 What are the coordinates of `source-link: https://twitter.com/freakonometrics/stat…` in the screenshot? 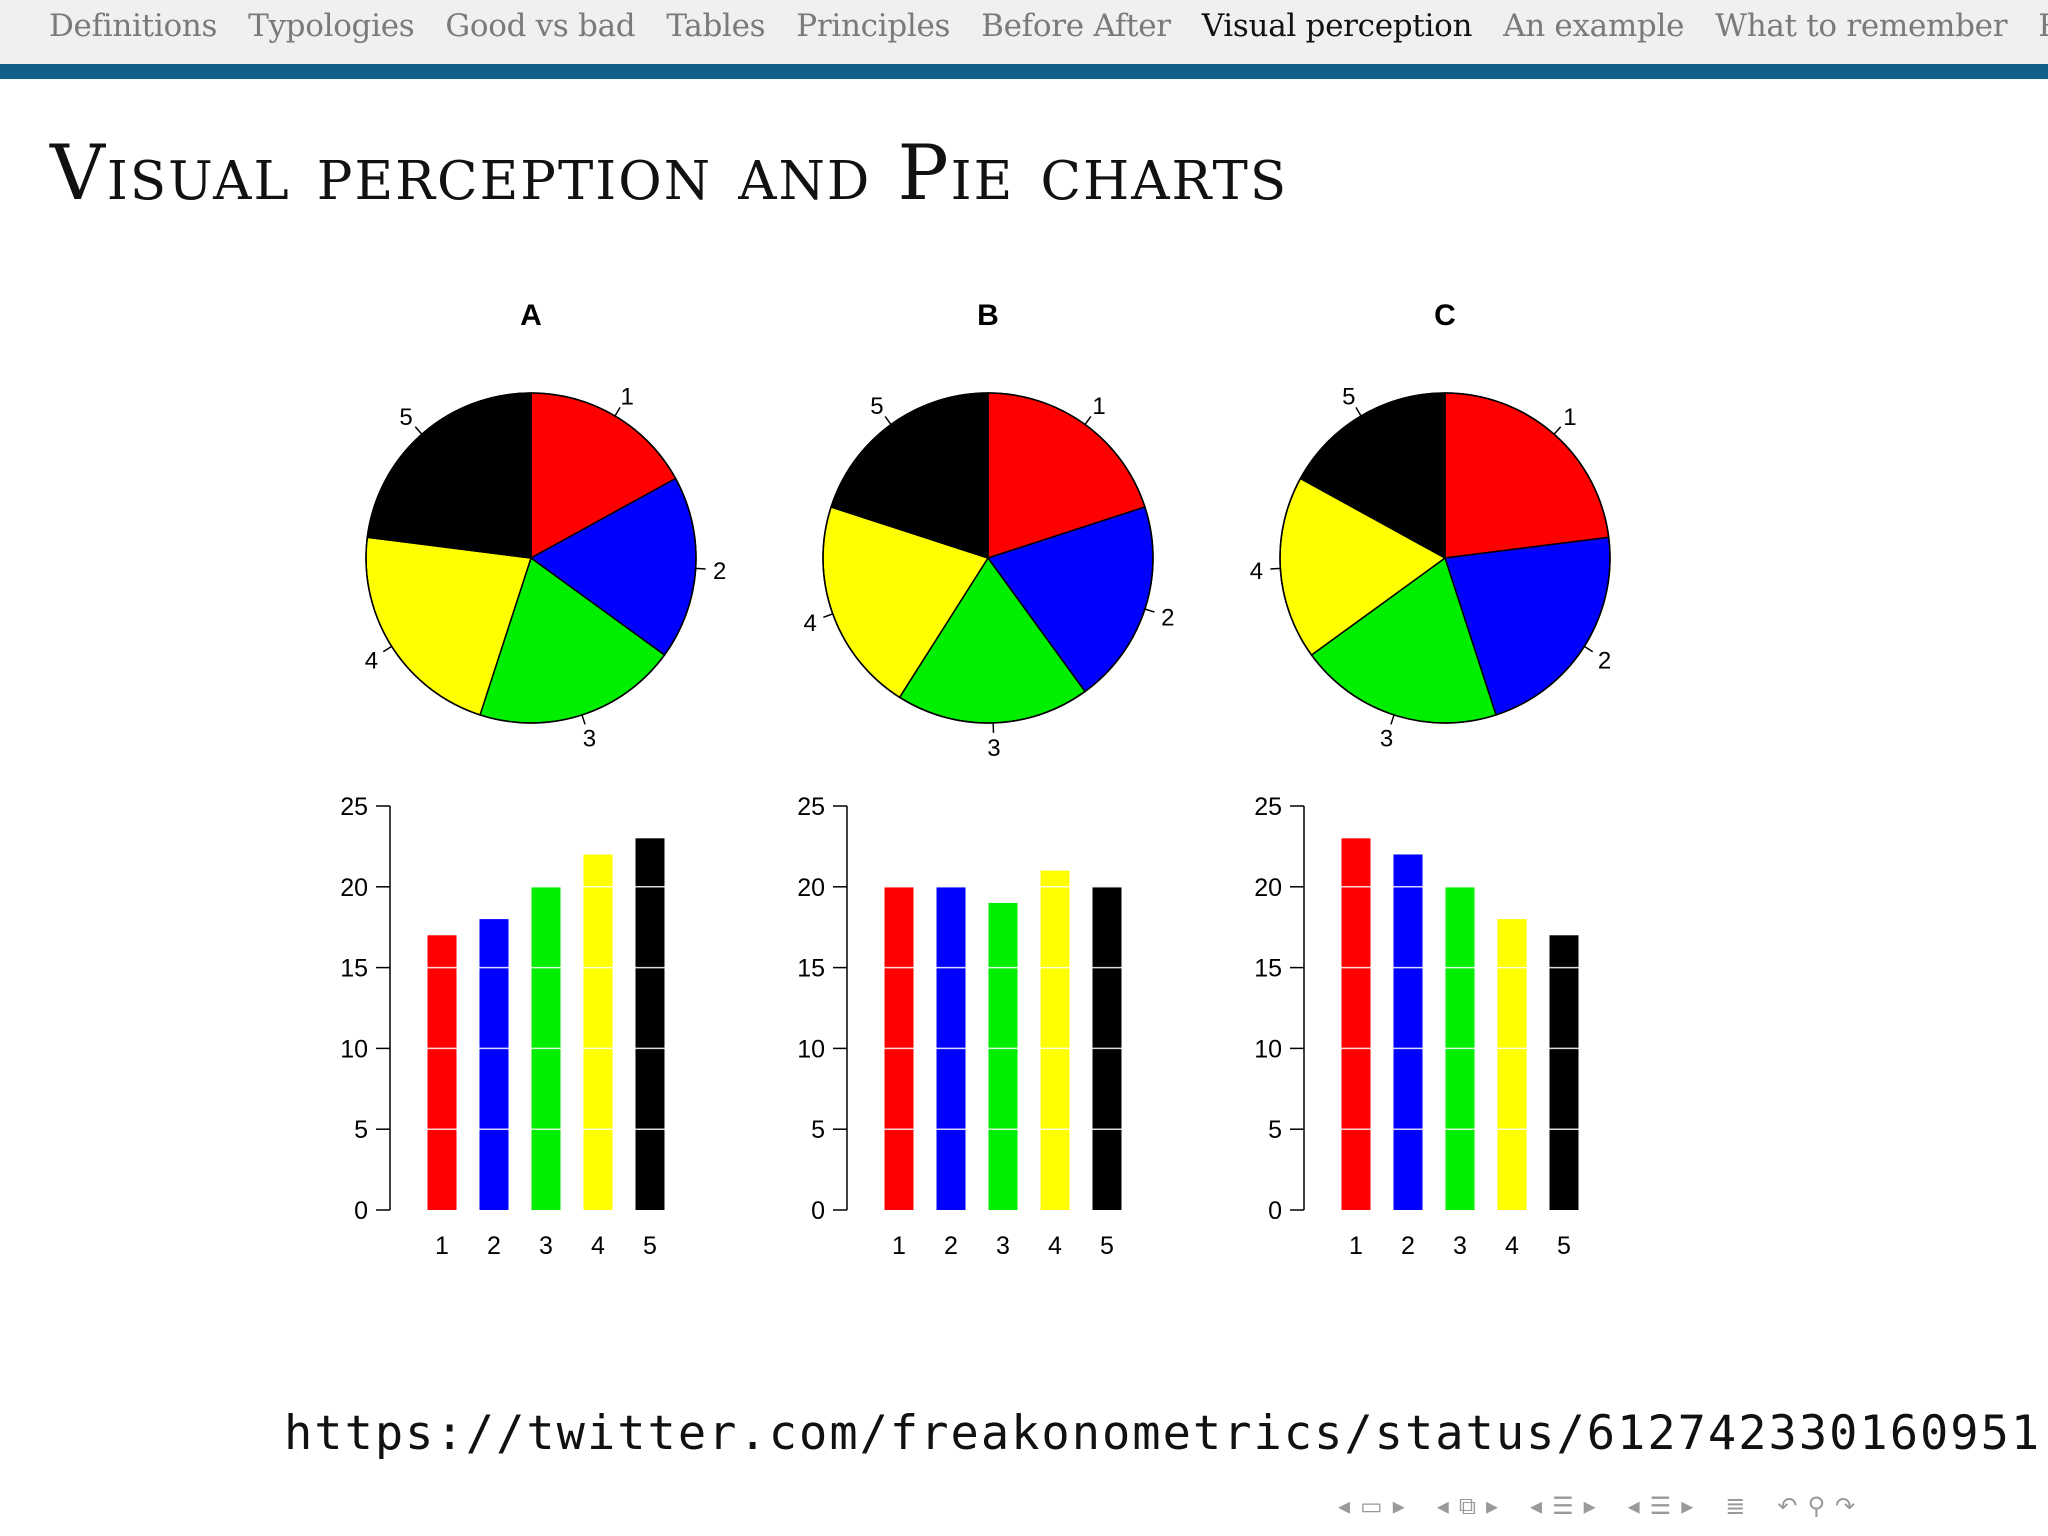 It's located at (1163, 1433).